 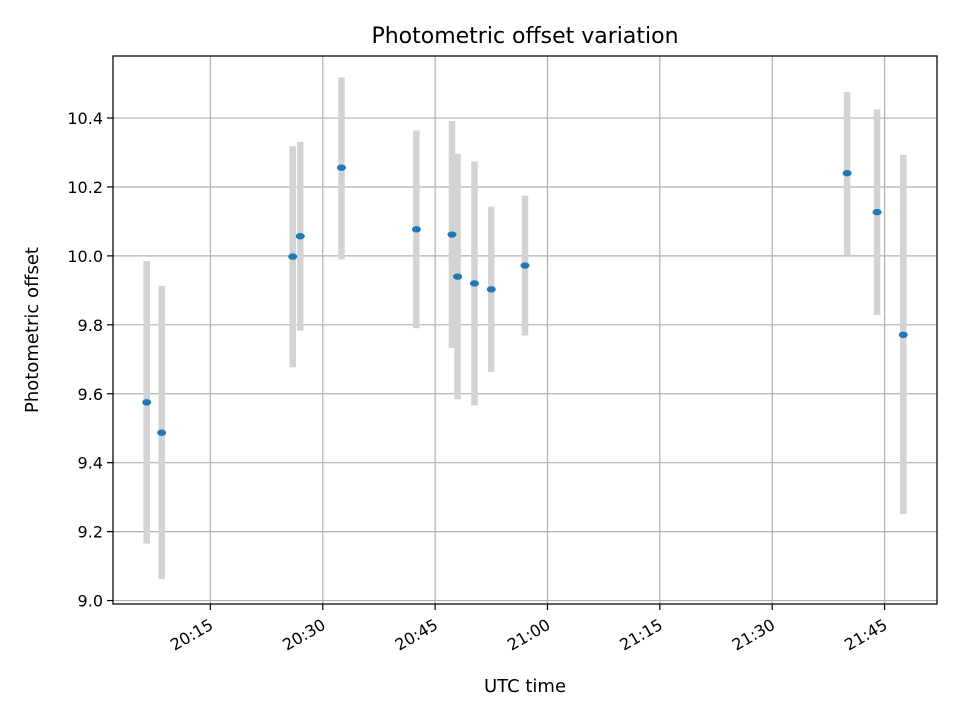 I want to click on y-tick-label: 10.4, so click(x=85, y=118).